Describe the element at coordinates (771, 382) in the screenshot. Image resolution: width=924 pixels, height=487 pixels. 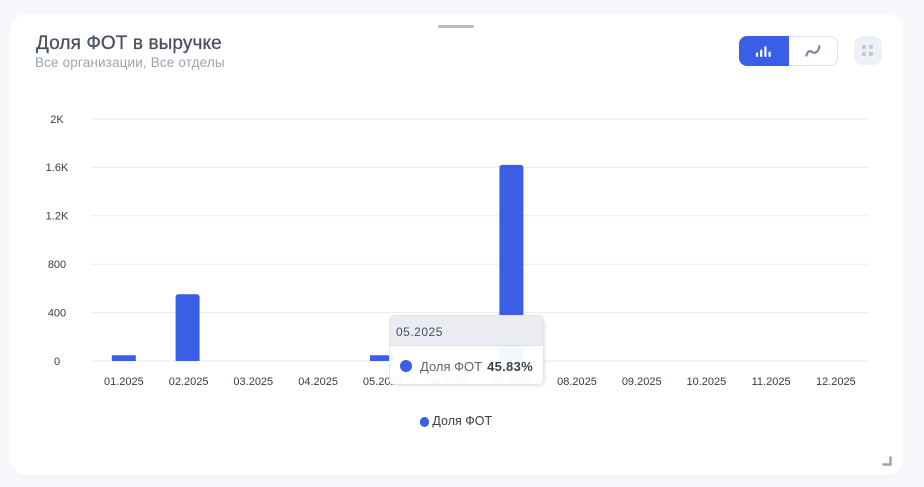
I see `svg-text: 11.2025` at that location.